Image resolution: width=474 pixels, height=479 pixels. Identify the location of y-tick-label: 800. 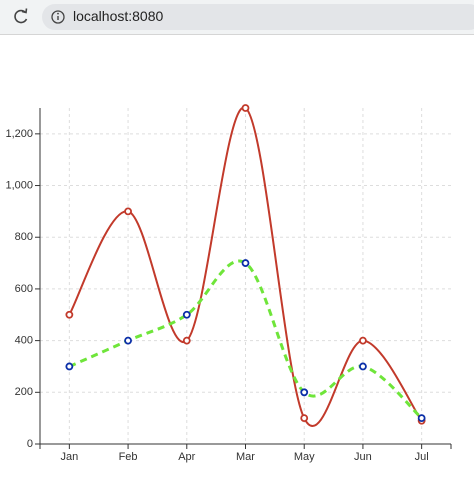
(24, 237).